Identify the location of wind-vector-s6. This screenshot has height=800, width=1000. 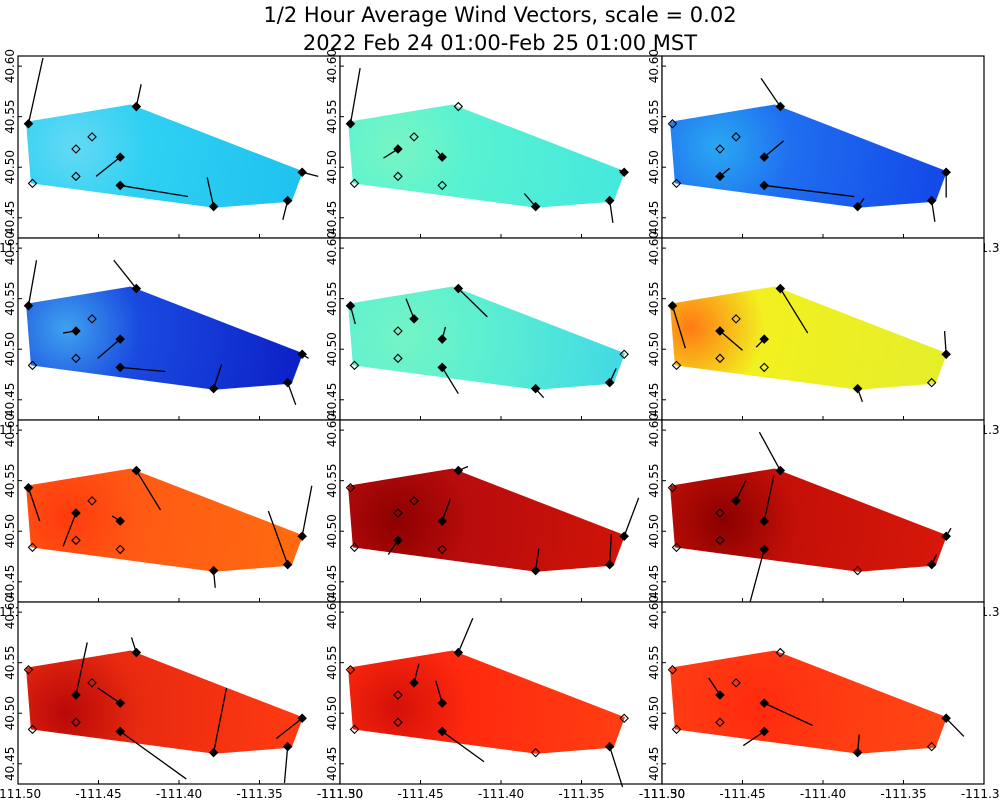
(773, 149).